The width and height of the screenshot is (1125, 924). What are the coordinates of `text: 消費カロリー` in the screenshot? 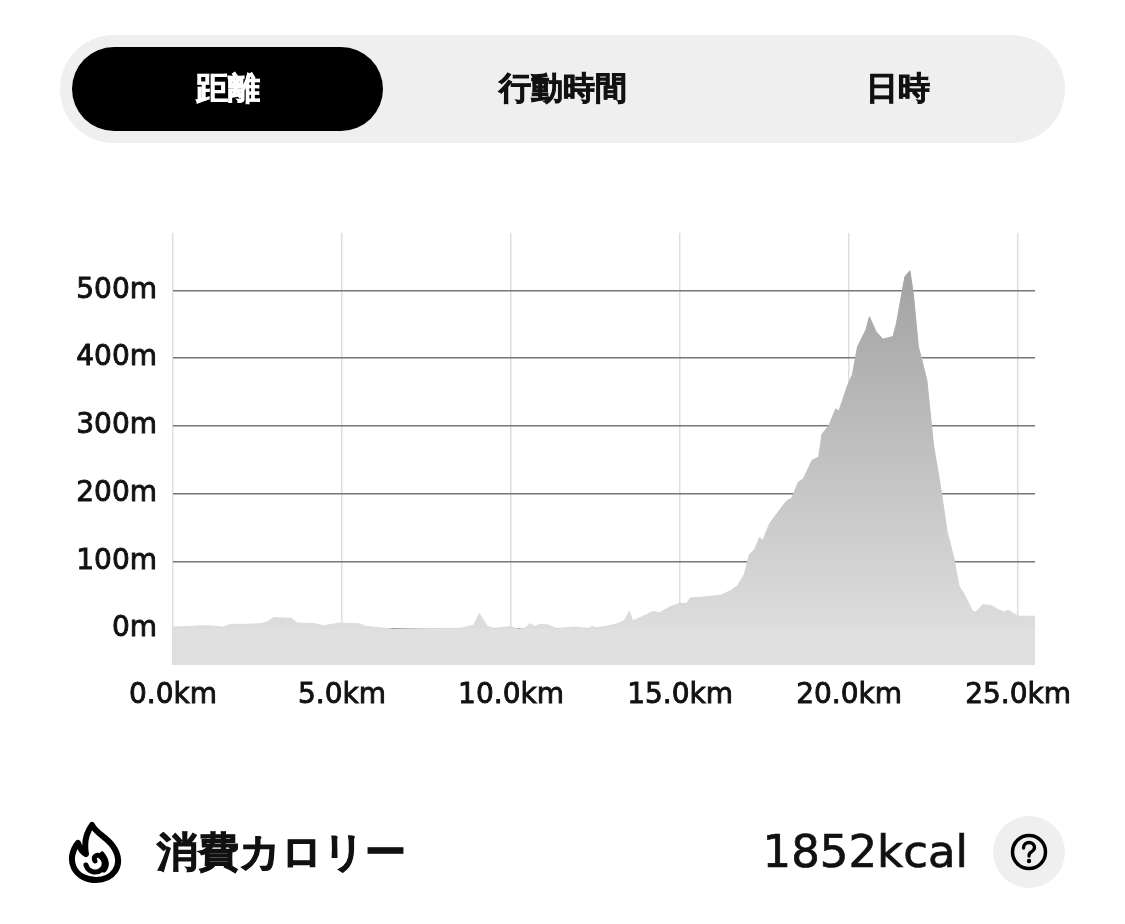 It's located at (281, 852).